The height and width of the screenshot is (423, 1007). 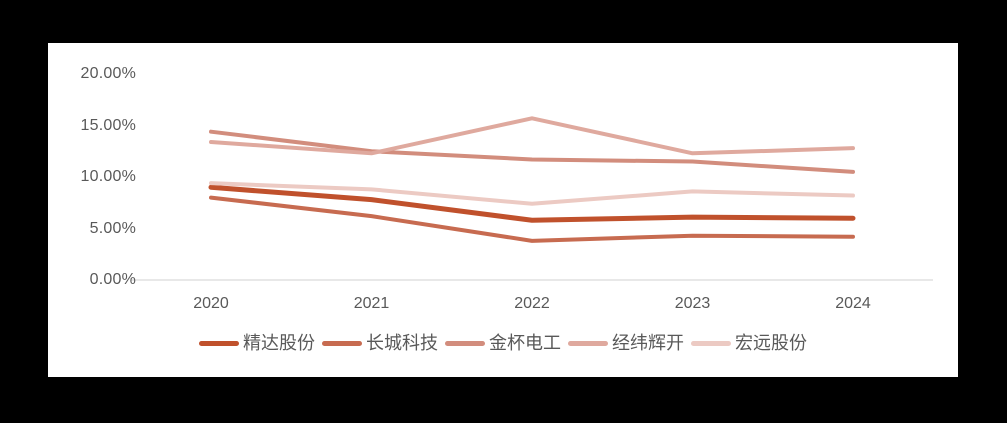 I want to click on legend-item-1: 长城科技, so click(x=380, y=343).